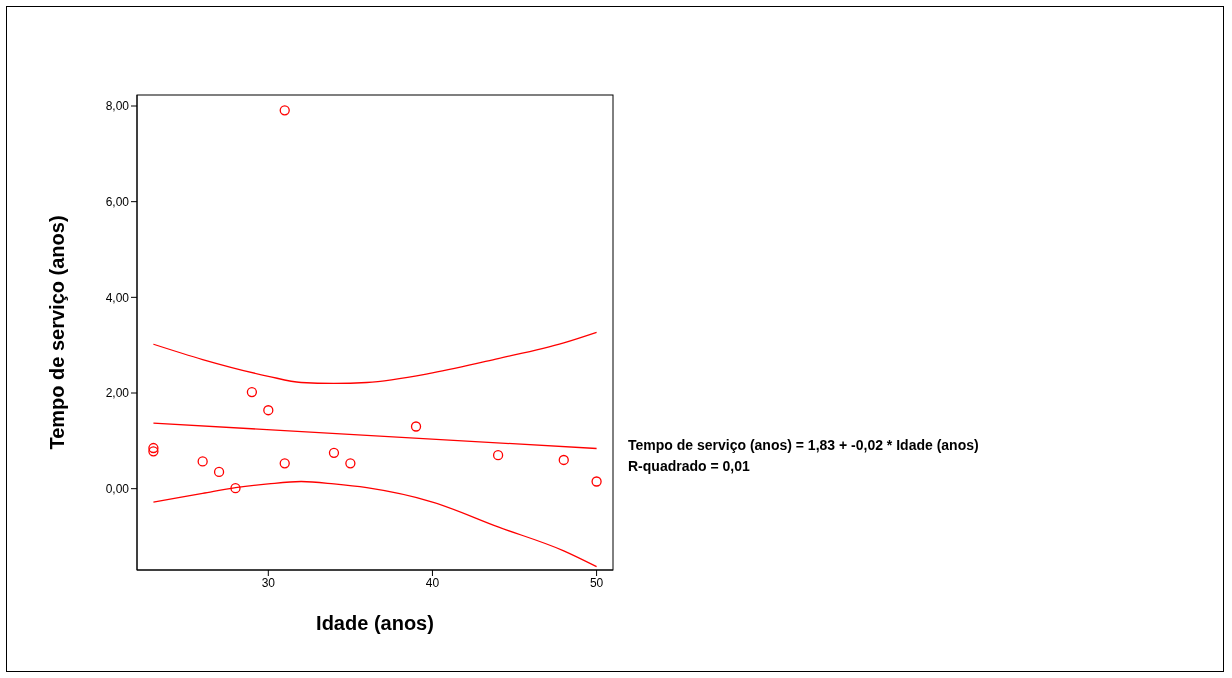 The width and height of the screenshot is (1232, 678). What do you see at coordinates (117, 488) in the screenshot?
I see `y-tick-label: 0,00` at bounding box center [117, 488].